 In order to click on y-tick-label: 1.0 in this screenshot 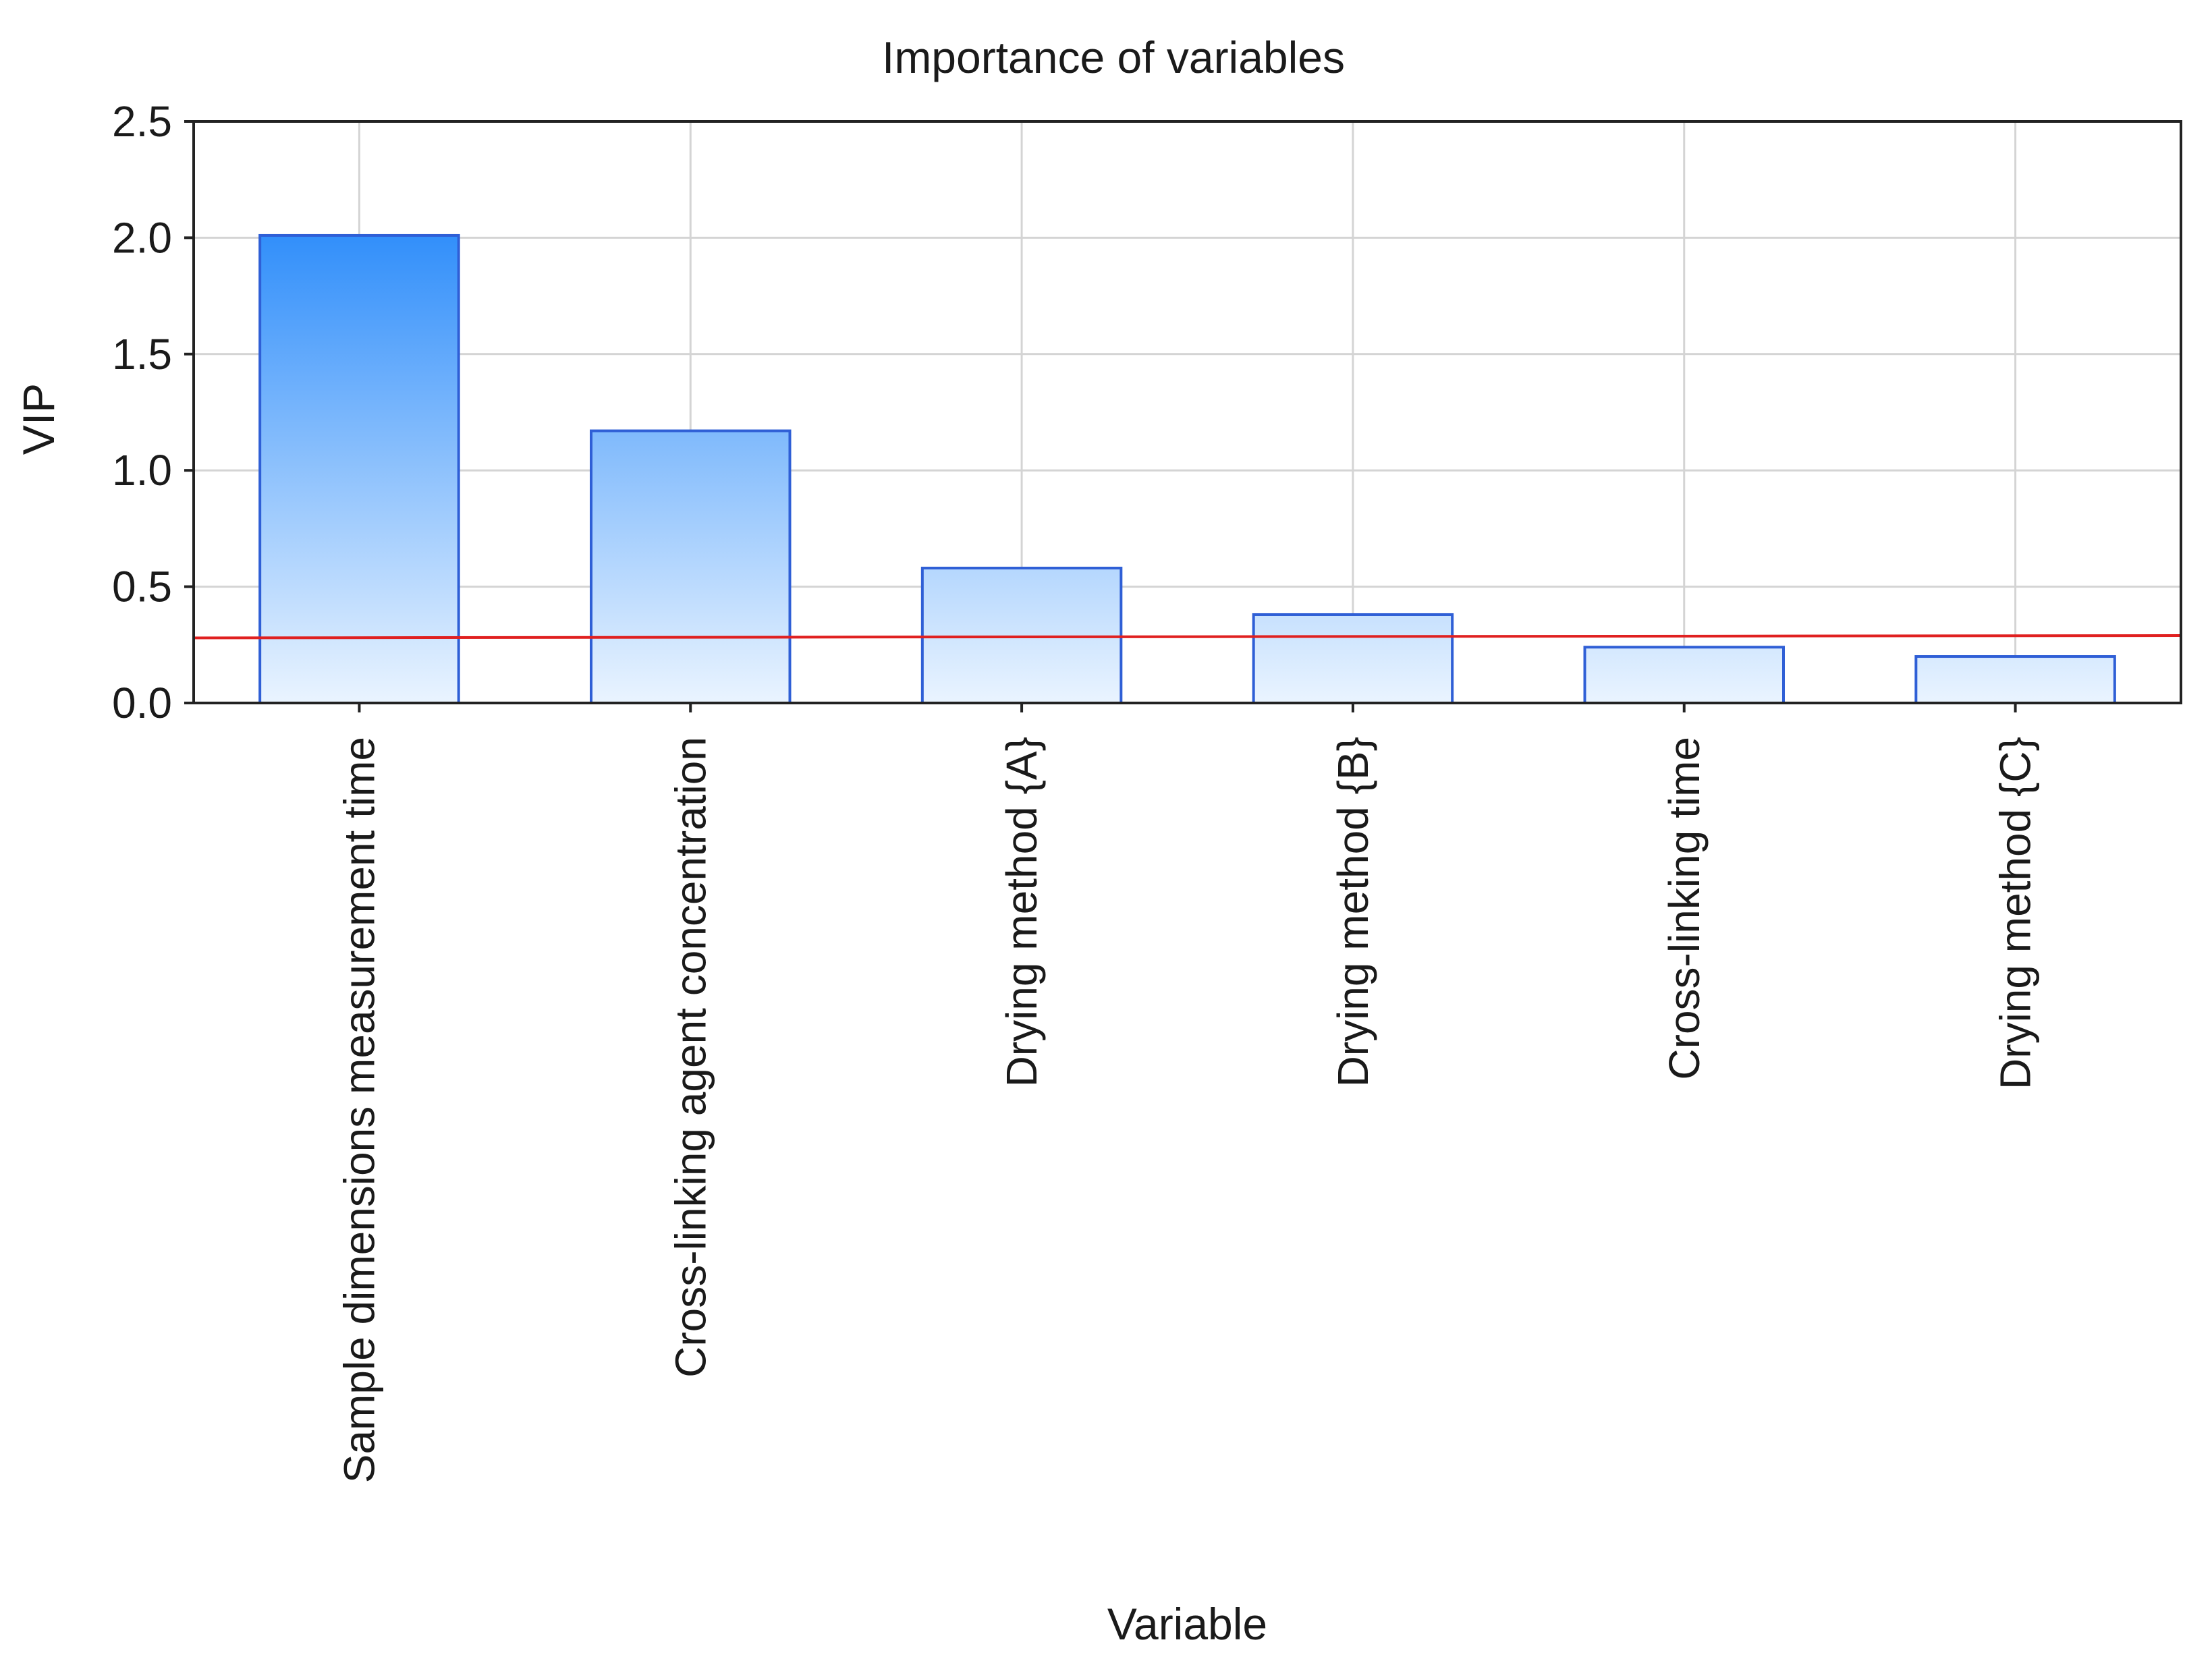, I will do `click(142, 470)`.